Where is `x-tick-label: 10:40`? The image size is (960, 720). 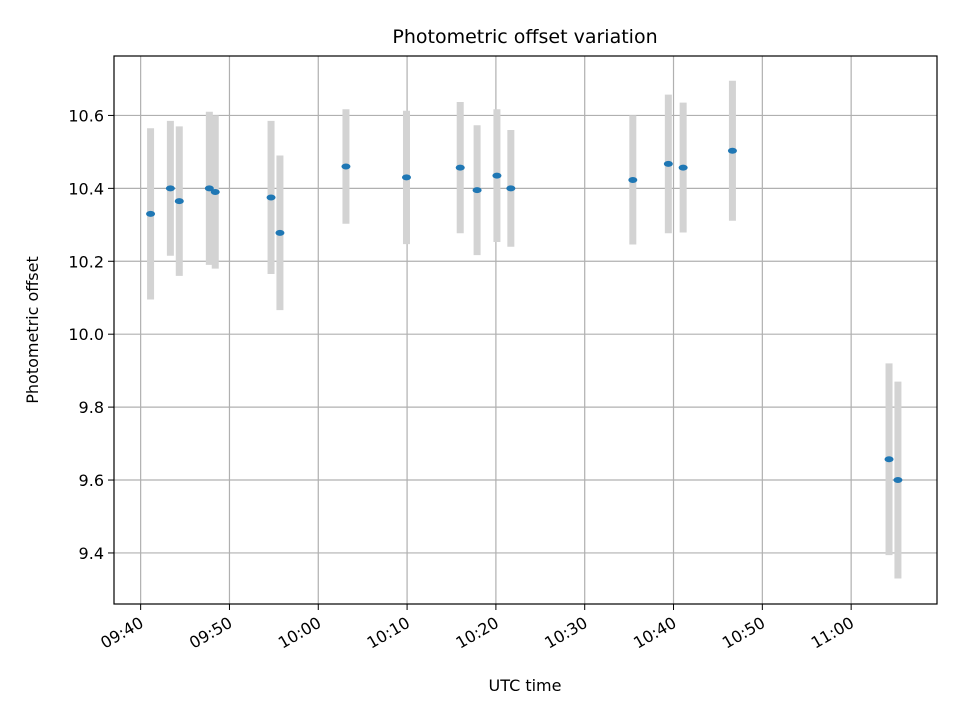 x-tick-label: 10:40 is located at coordinates (654, 633).